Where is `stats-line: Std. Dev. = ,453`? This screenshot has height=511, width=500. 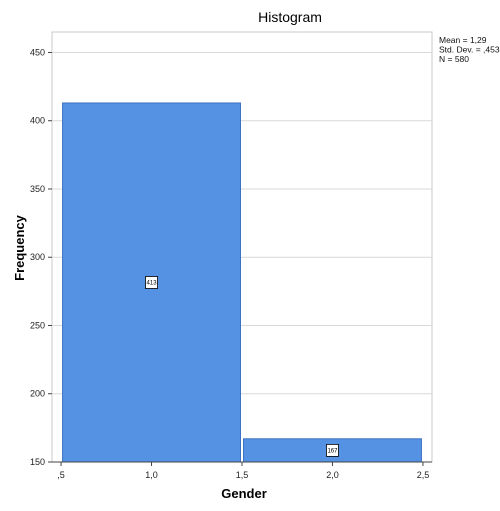 stats-line: Std. Dev. = ,453 is located at coordinates (469, 50).